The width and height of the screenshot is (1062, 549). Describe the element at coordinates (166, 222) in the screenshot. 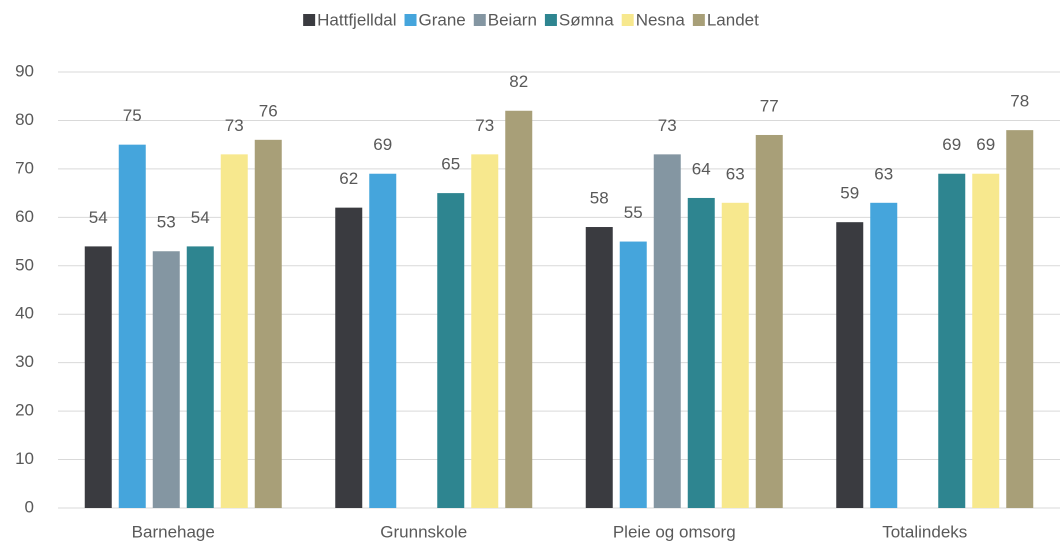

I see `value-label: 53` at that location.